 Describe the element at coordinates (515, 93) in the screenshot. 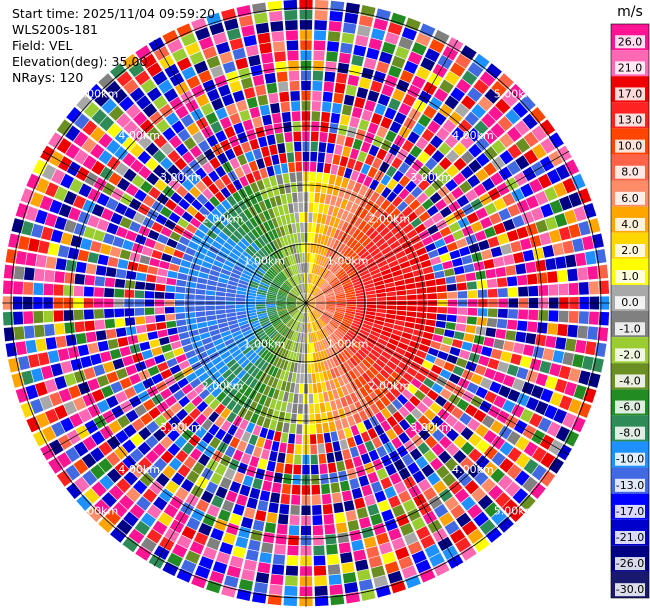

I see `range-ring-label: 5.00km` at that location.